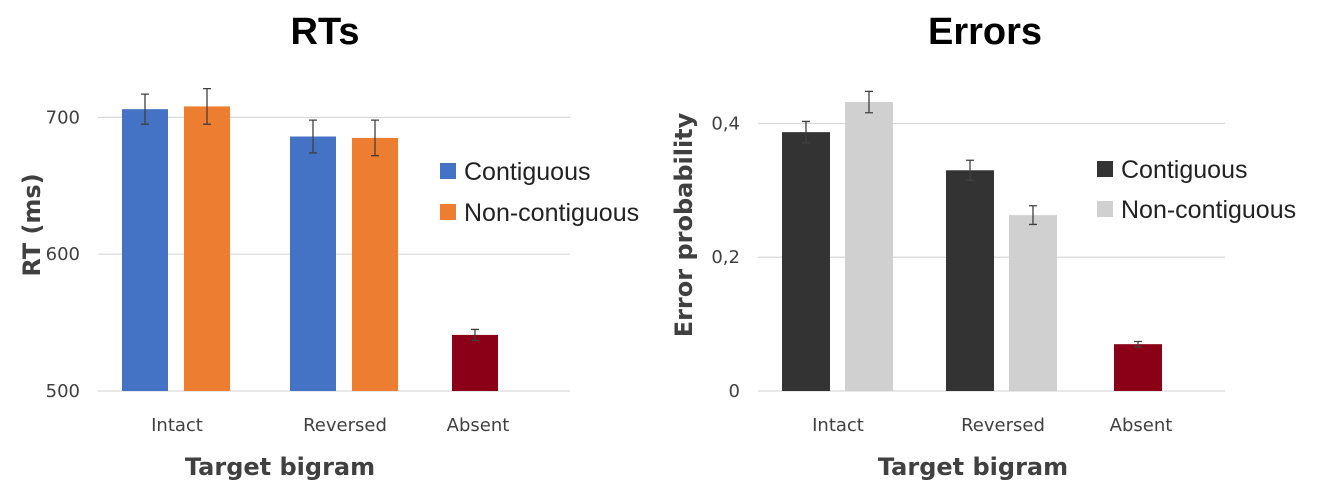  Describe the element at coordinates (539, 192) in the screenshot. I see `rt-legend: Contiguous Non-contiguous` at that location.